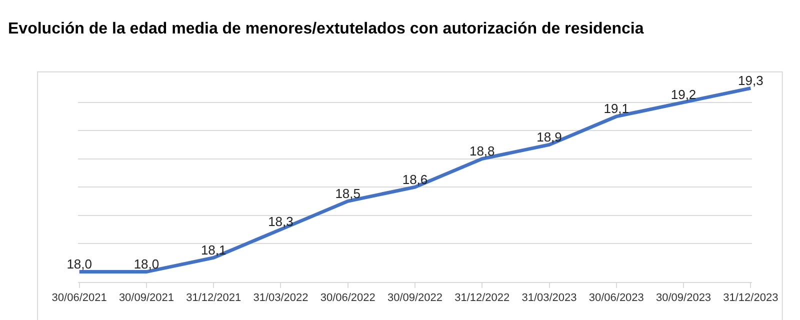  I want to click on x-tick-label: 30/06/2021, so click(79, 298).